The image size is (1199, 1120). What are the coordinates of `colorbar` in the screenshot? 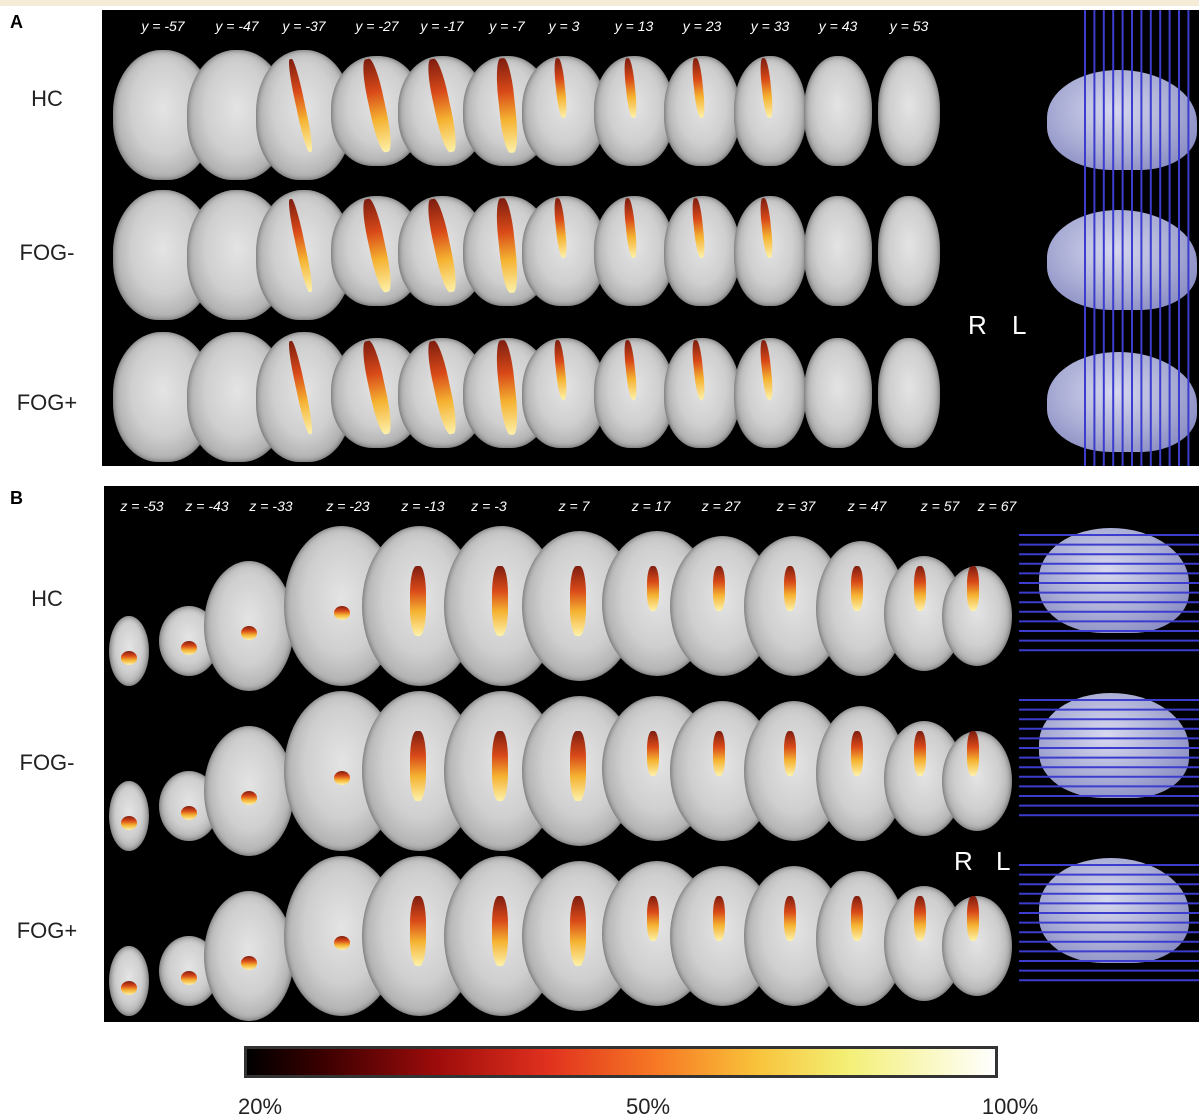 It's located at (621, 1062).